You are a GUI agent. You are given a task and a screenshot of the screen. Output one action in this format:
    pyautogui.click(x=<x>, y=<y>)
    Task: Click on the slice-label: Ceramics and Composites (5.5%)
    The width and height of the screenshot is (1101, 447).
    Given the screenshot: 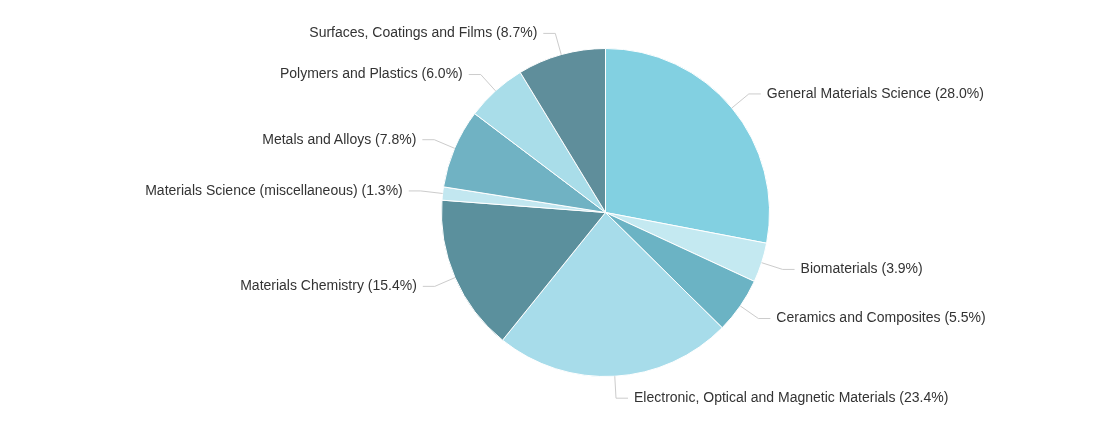 What is the action you would take?
    pyautogui.click(x=881, y=317)
    